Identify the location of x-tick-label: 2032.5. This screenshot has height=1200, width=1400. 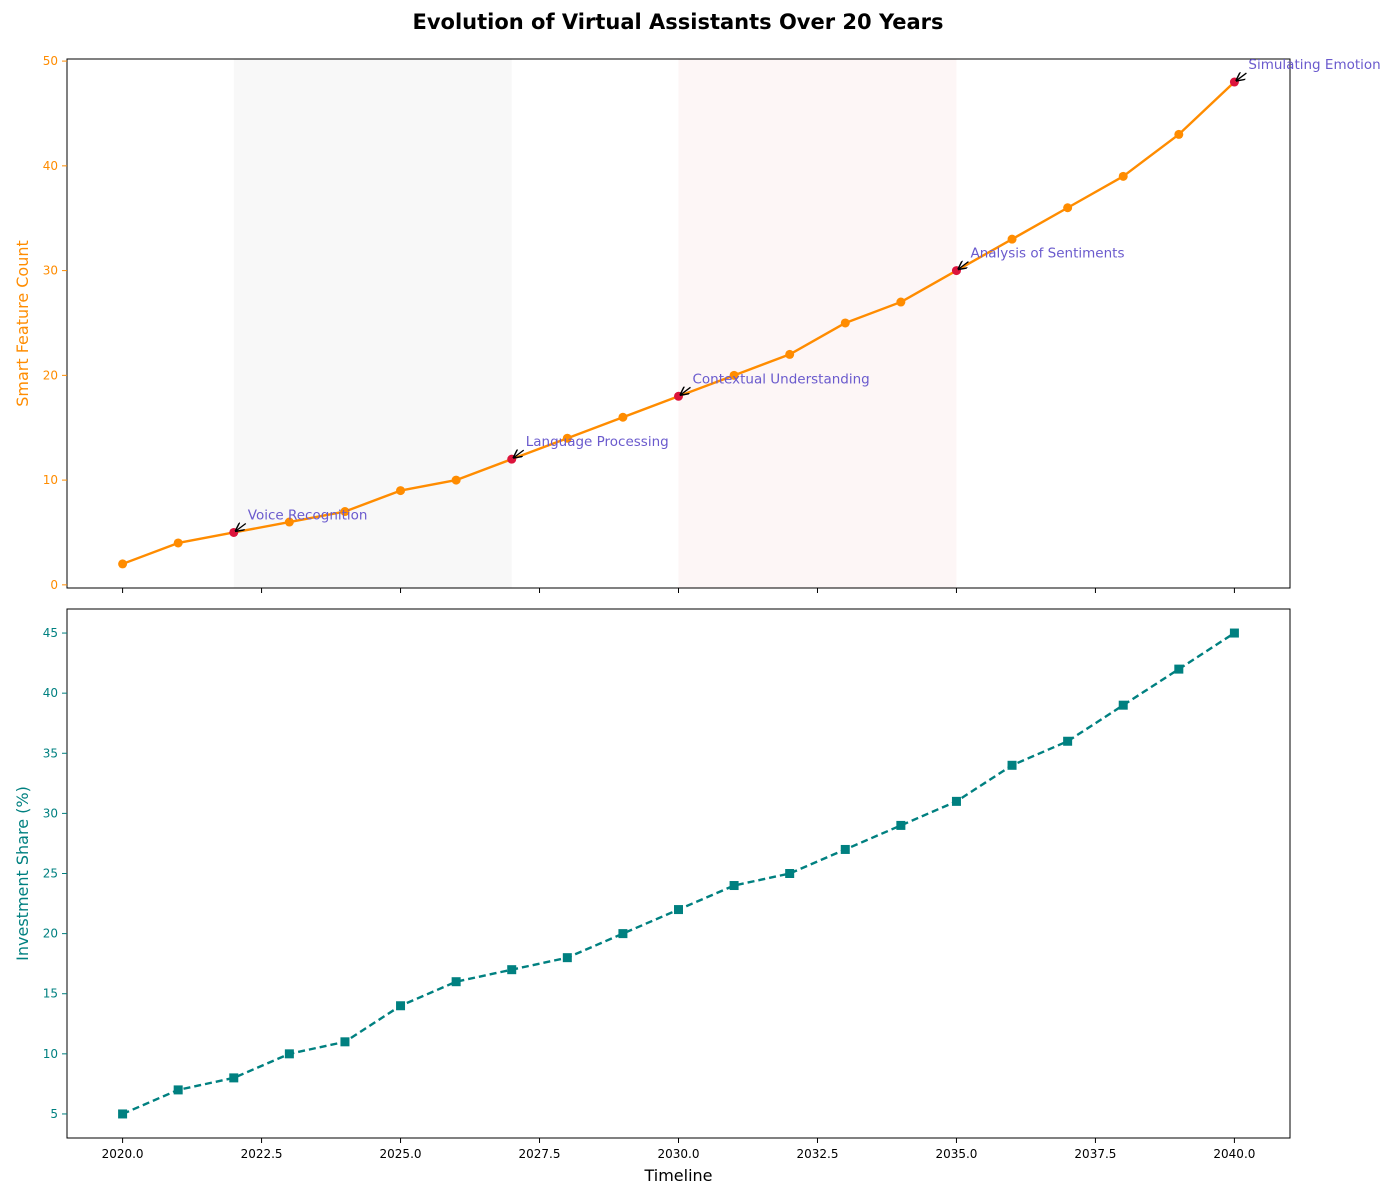
(817, 1154).